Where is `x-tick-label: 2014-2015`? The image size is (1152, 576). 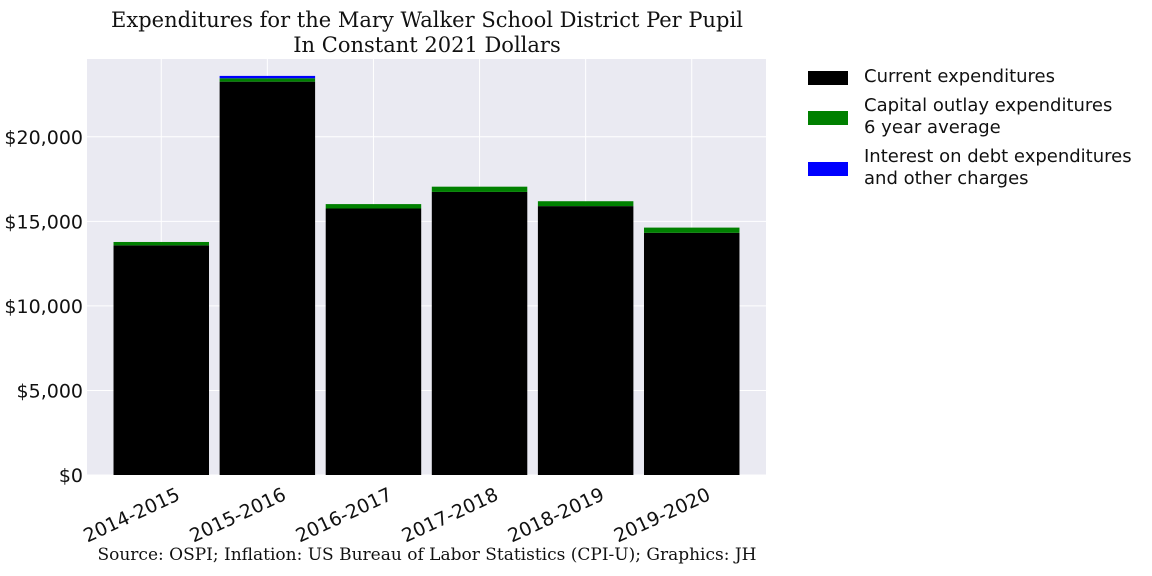
x-tick-label: 2014-2015 is located at coordinates (131, 516).